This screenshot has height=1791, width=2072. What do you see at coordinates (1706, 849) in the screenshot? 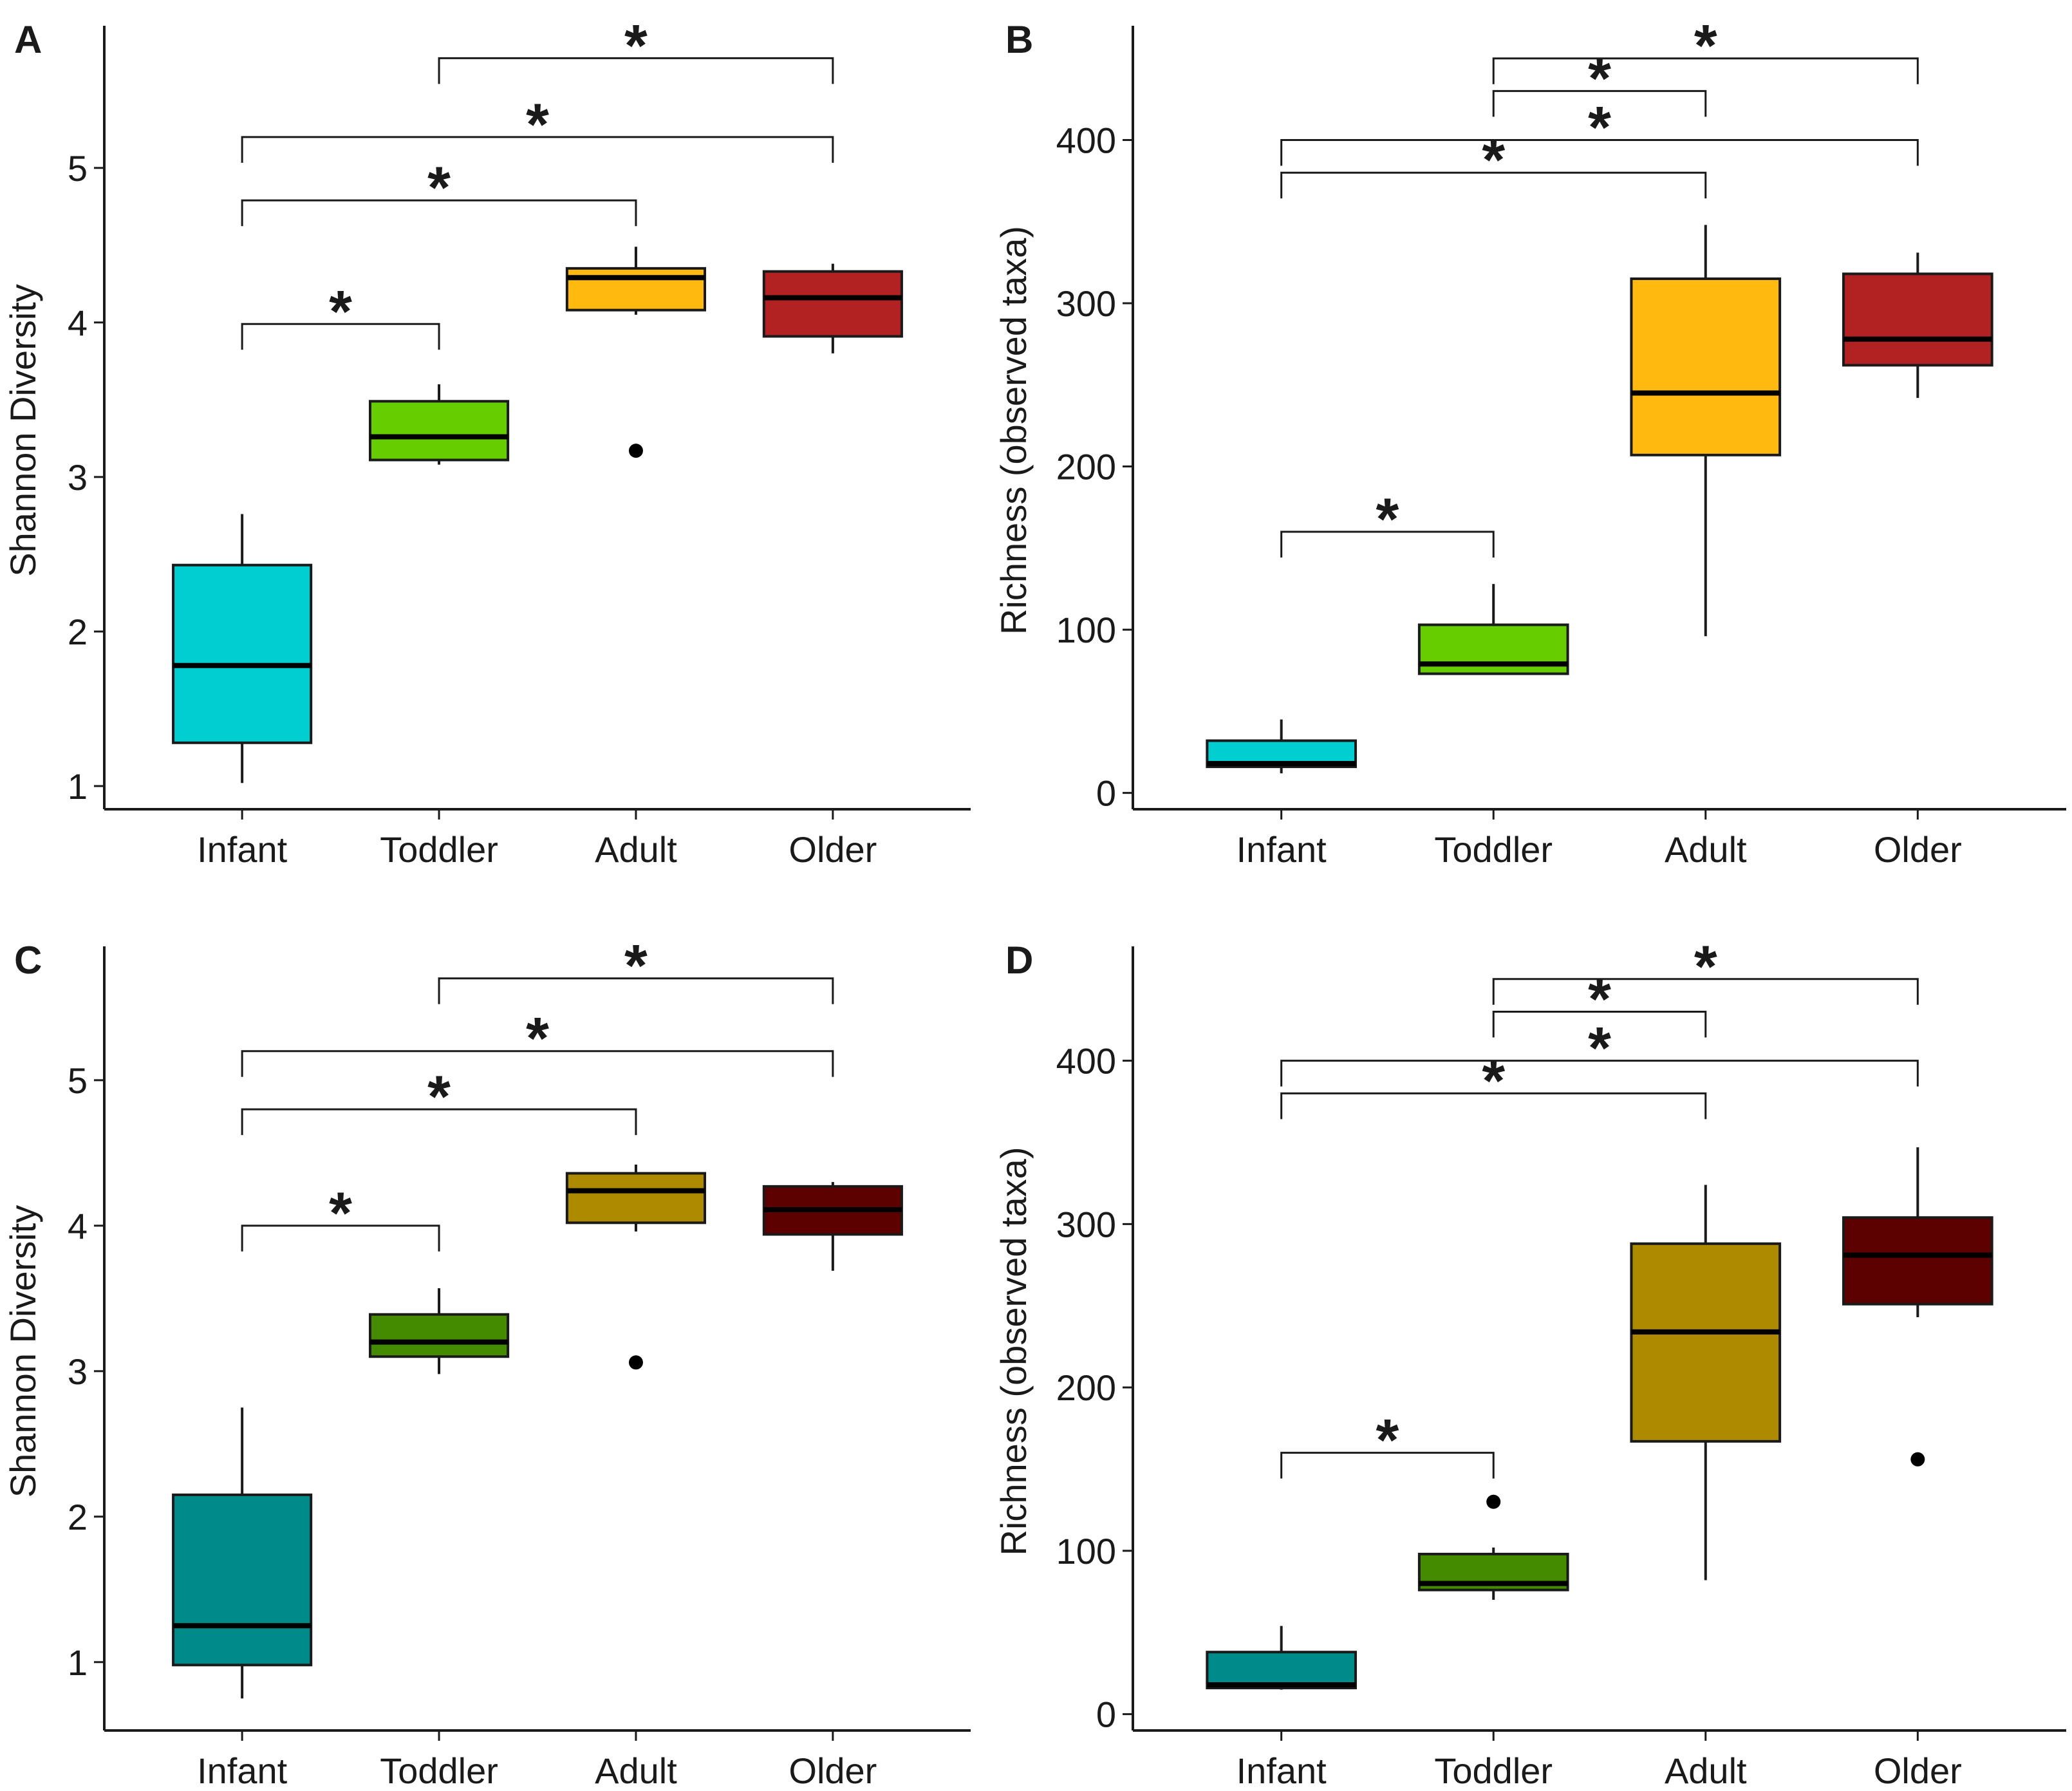
I see `x-tick-label-adult: Adult` at bounding box center [1706, 849].